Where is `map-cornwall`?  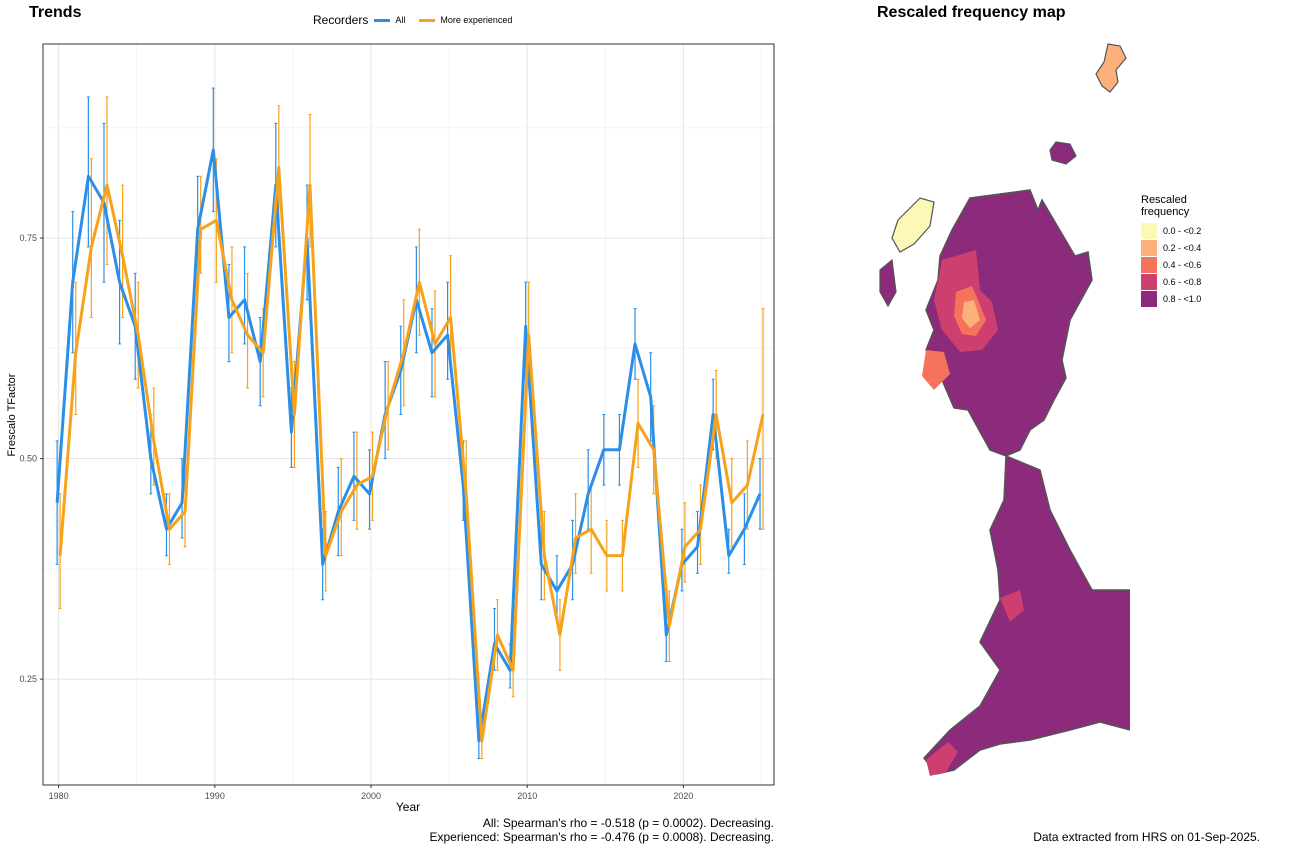 map-cornwall is located at coordinates (942, 759).